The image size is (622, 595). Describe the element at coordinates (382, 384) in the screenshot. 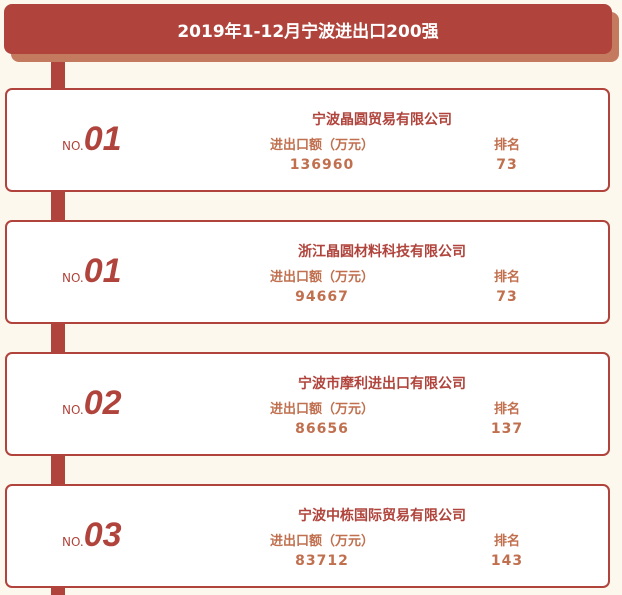

I see `company-name: 宁波市摩利进出口有限公司` at that location.